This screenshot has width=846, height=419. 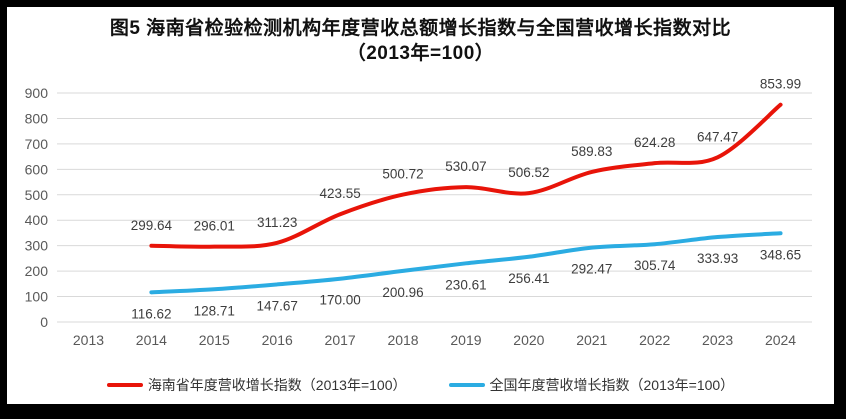 What do you see at coordinates (152, 225) in the screenshot?
I see `hainan-data-label: 299.64` at bounding box center [152, 225].